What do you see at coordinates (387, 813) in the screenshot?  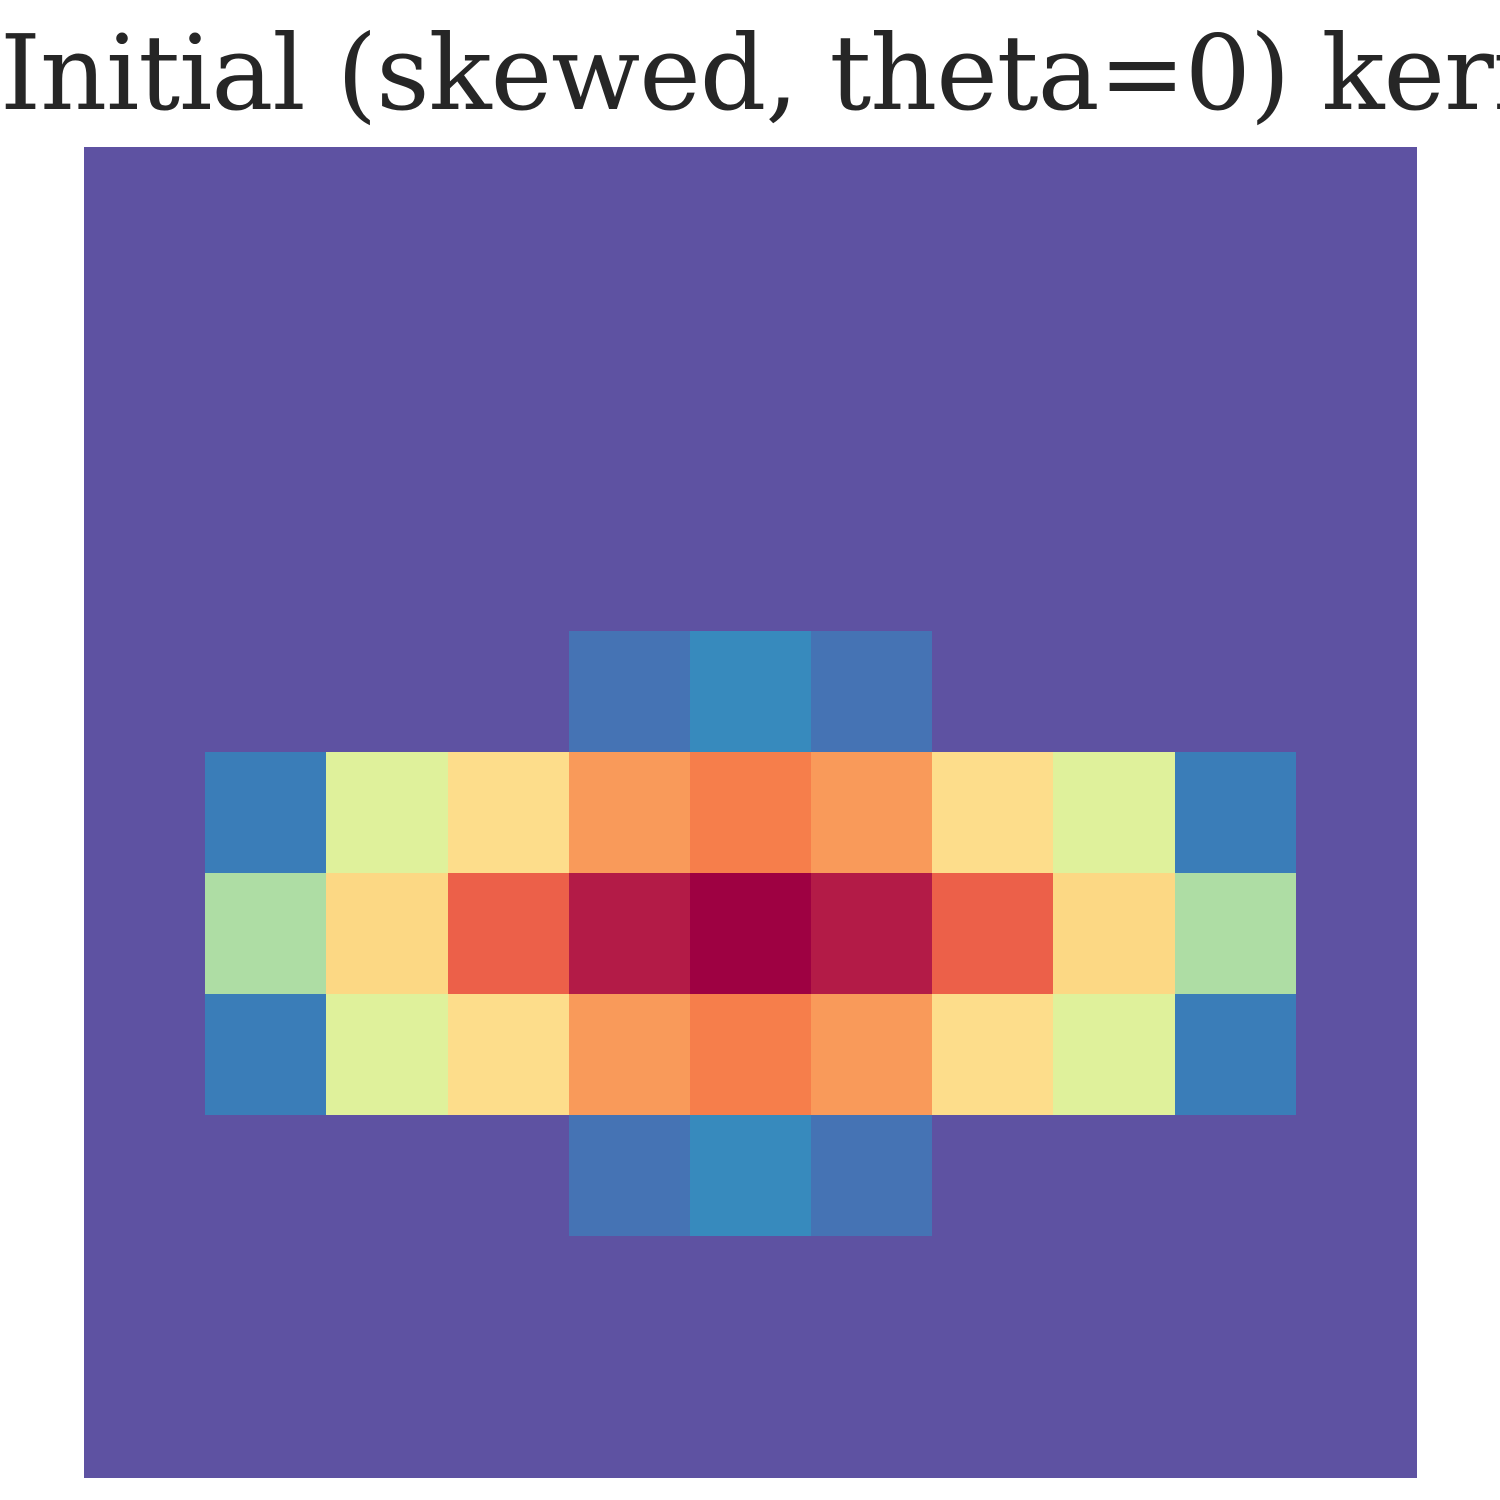 I see `heatmap-cell-r5-c2` at bounding box center [387, 813].